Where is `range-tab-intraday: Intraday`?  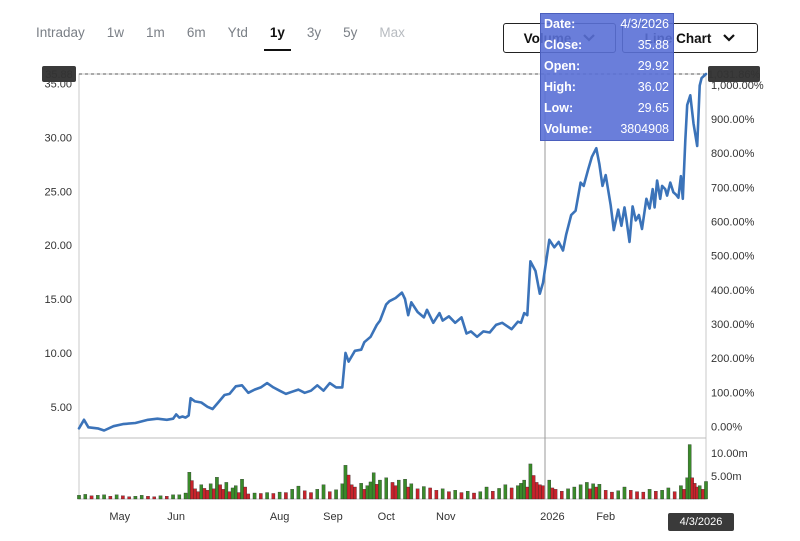
range-tab-intraday: Intraday is located at coordinates (60, 32).